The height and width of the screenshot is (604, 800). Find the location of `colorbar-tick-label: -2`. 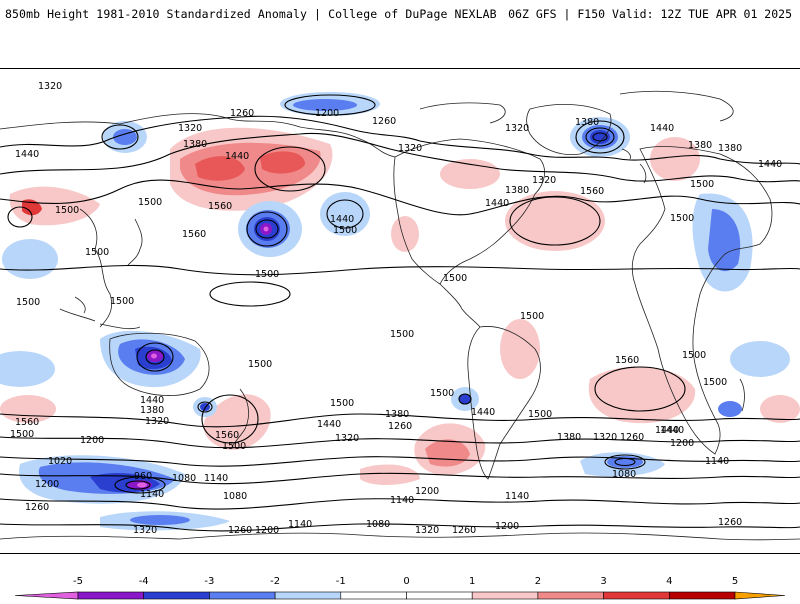

colorbar-tick-label: -2 is located at coordinates (275, 581).